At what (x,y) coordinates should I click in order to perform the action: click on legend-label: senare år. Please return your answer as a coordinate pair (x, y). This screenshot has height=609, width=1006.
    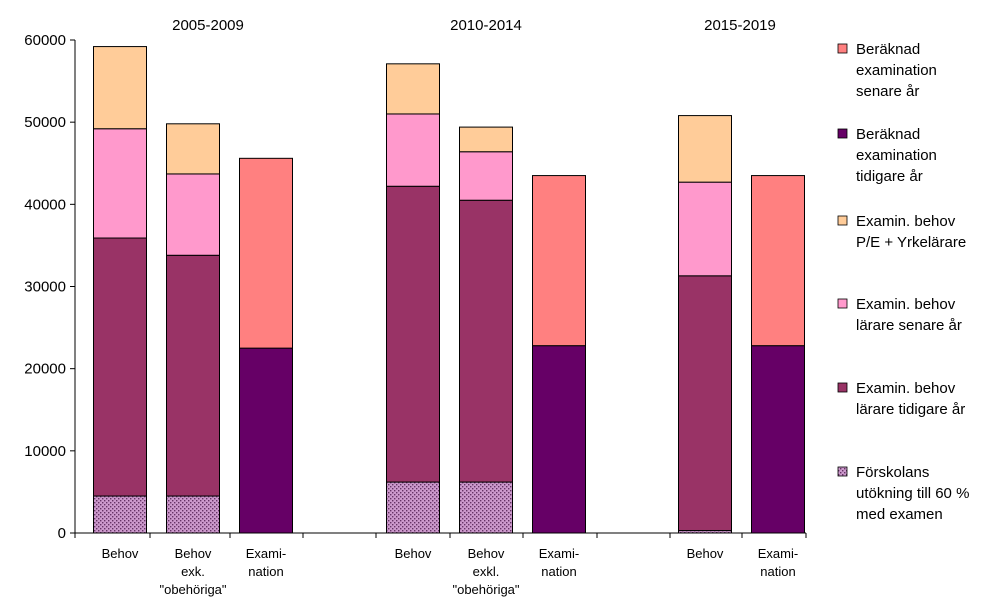
    Looking at the image, I should click on (887, 91).